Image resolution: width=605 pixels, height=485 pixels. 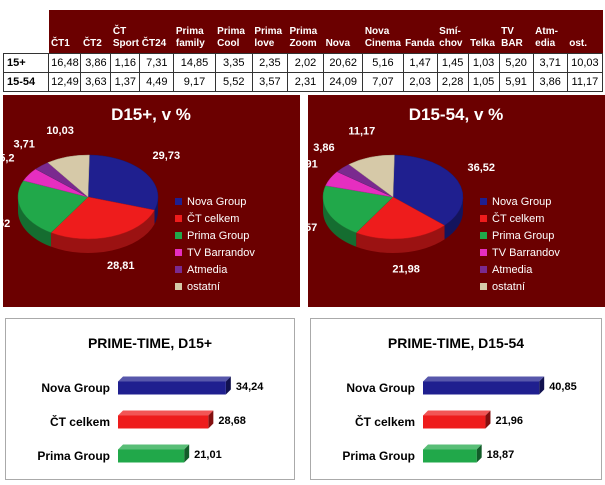 I want to click on table-cell: 7,07, so click(x=383, y=82).